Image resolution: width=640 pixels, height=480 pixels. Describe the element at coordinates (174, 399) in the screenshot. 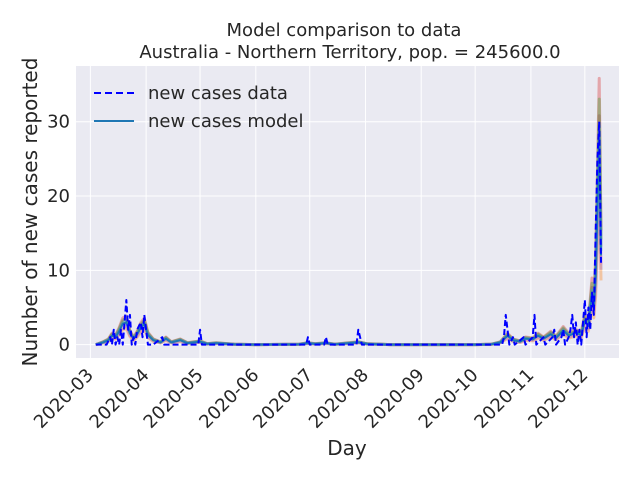

I see `x-tick-label: 2020-05` at that location.